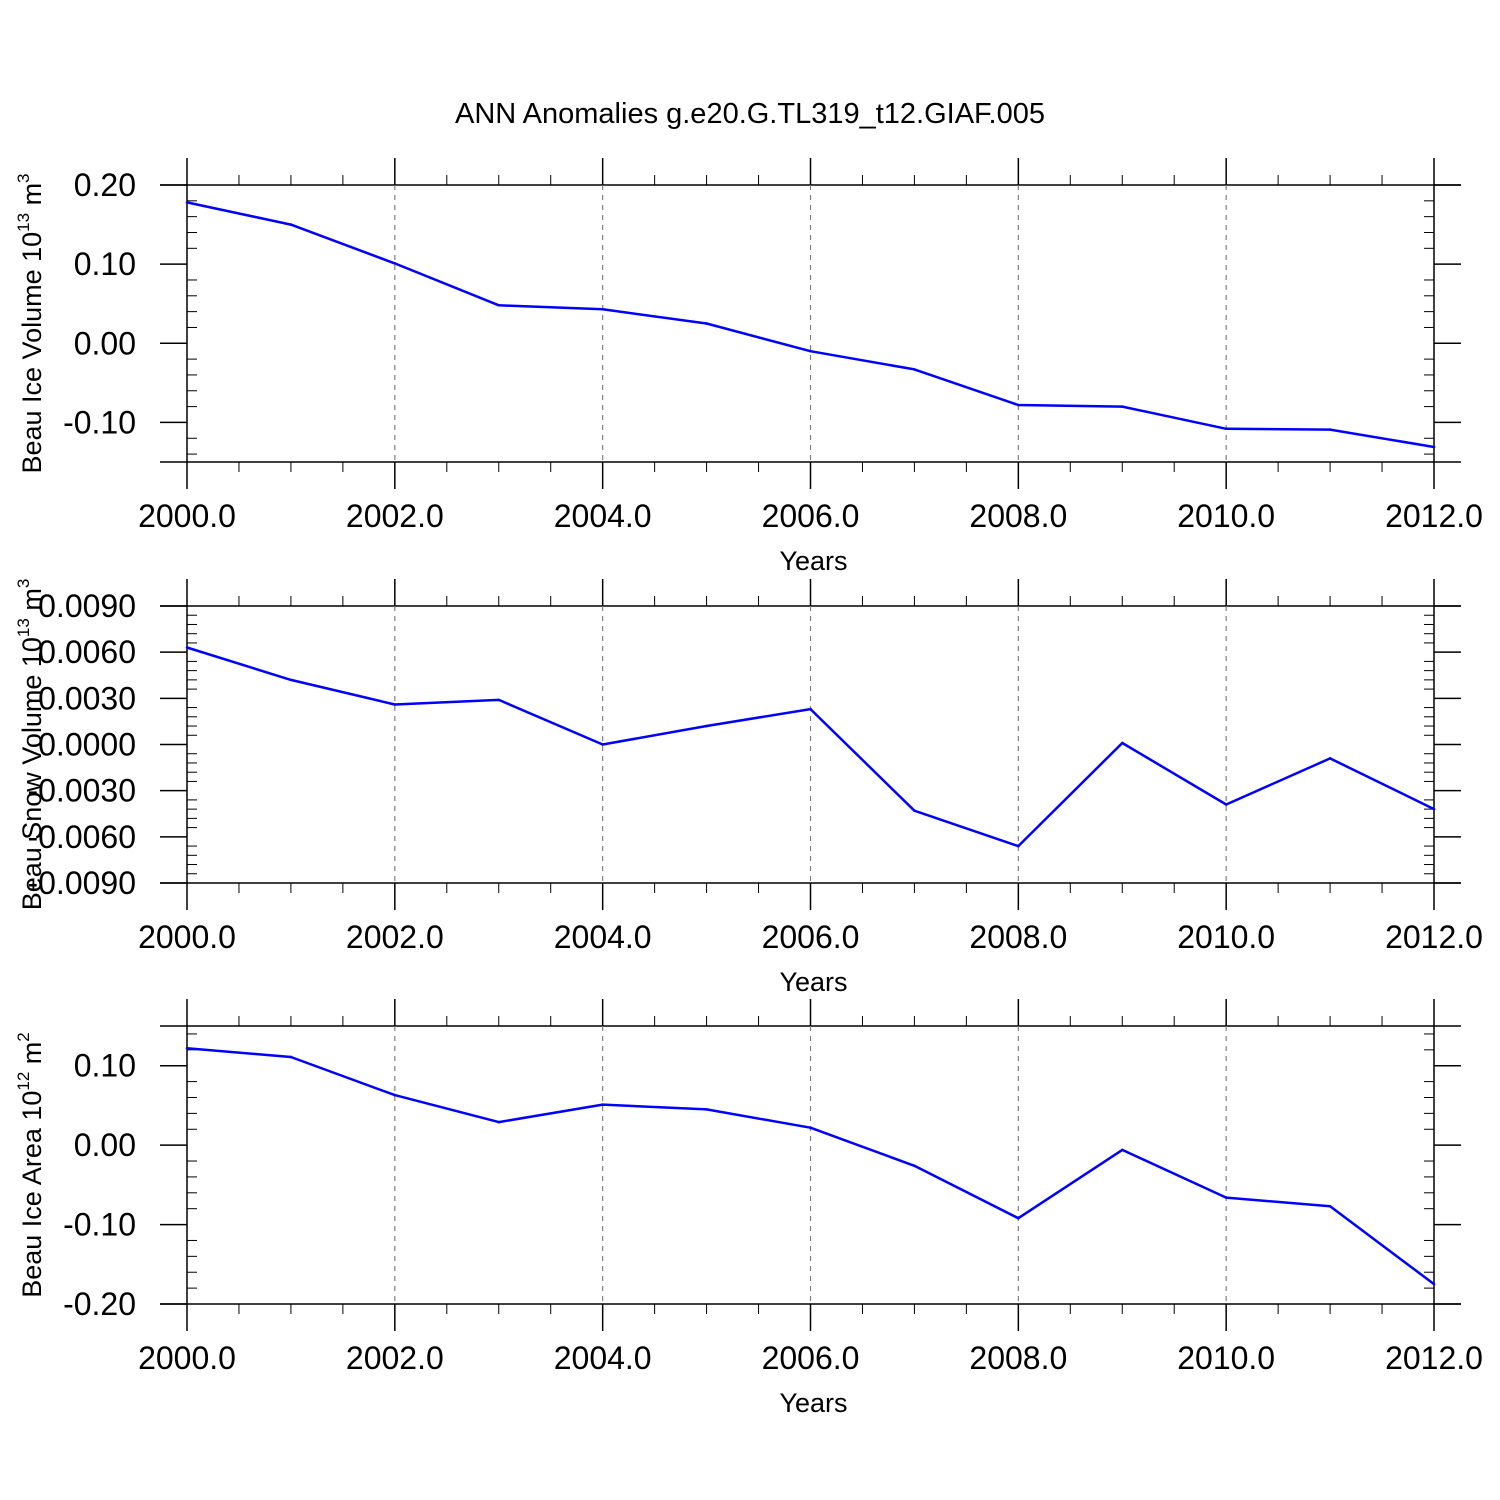  I want to click on y-tick-label: 0.0000, so click(87, 745).